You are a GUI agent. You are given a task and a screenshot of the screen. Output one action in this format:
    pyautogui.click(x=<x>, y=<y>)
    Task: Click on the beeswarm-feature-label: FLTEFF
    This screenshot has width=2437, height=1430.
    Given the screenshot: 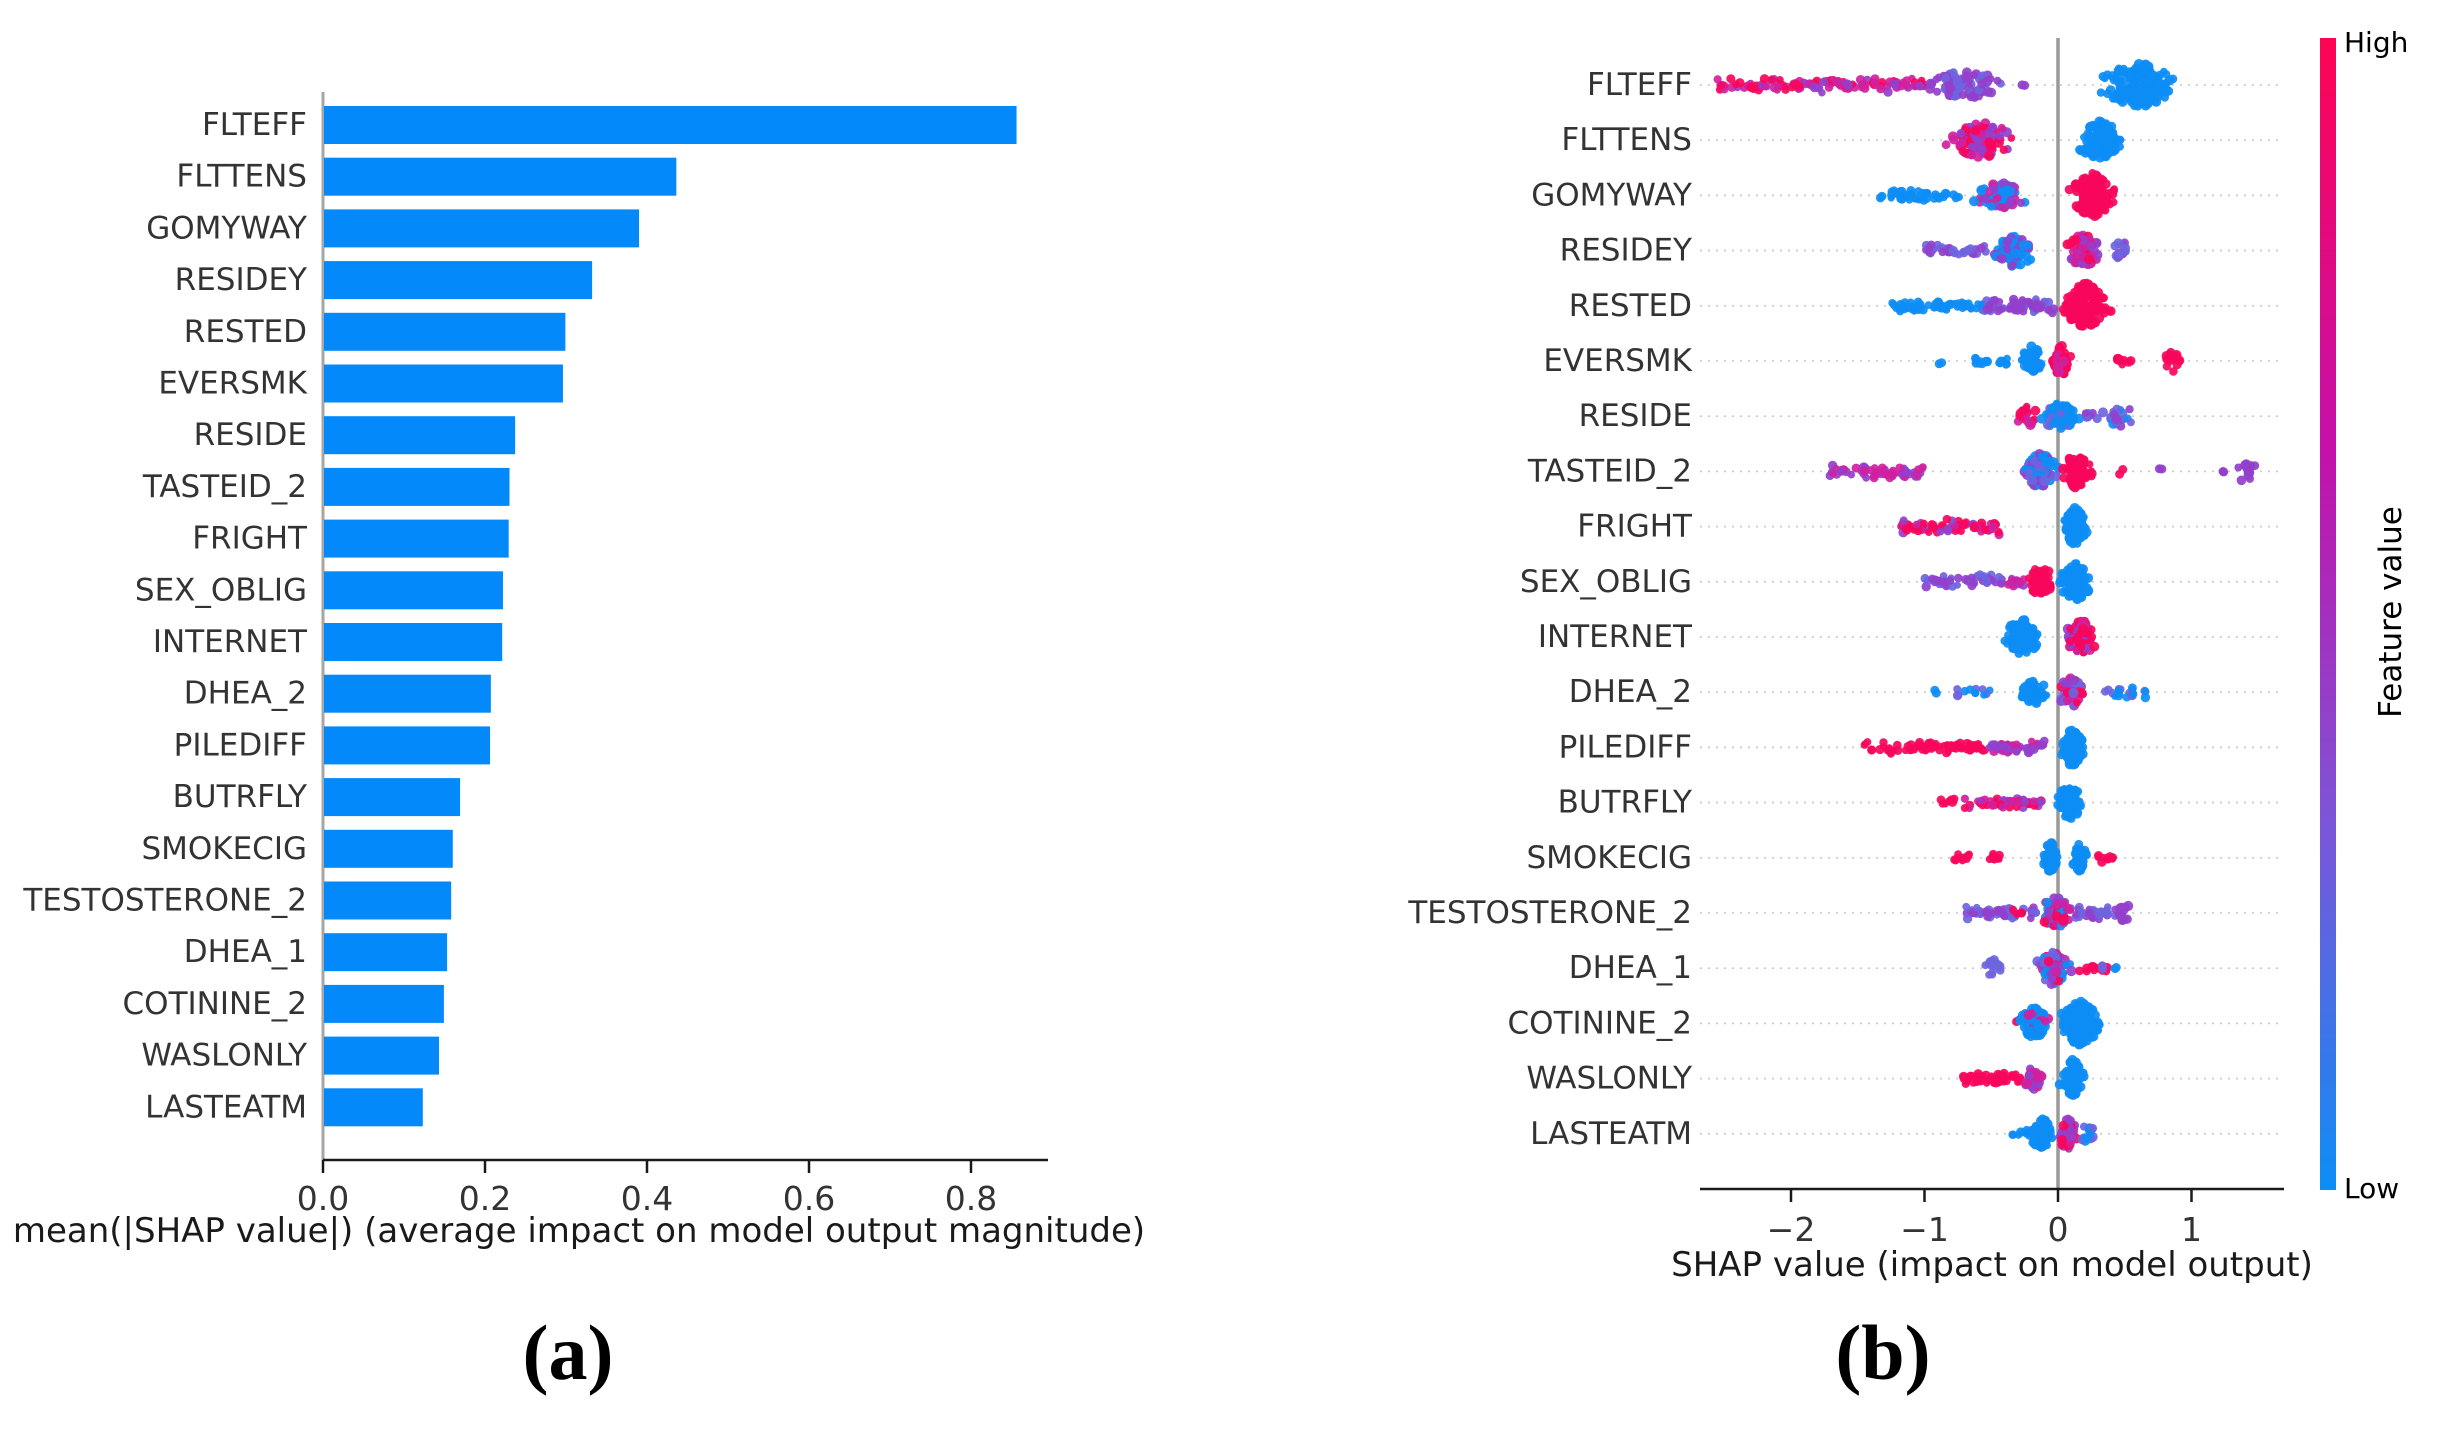 What is the action you would take?
    pyautogui.click(x=1639, y=85)
    